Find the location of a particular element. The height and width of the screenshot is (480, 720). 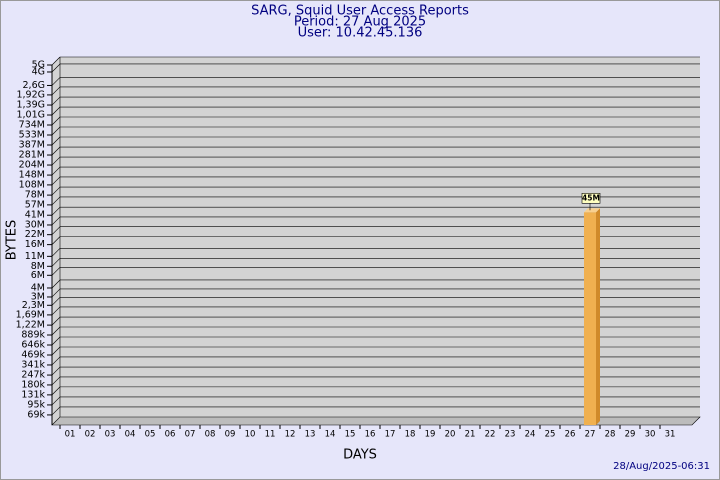

y-tick-label: 734M is located at coordinates (32, 124).